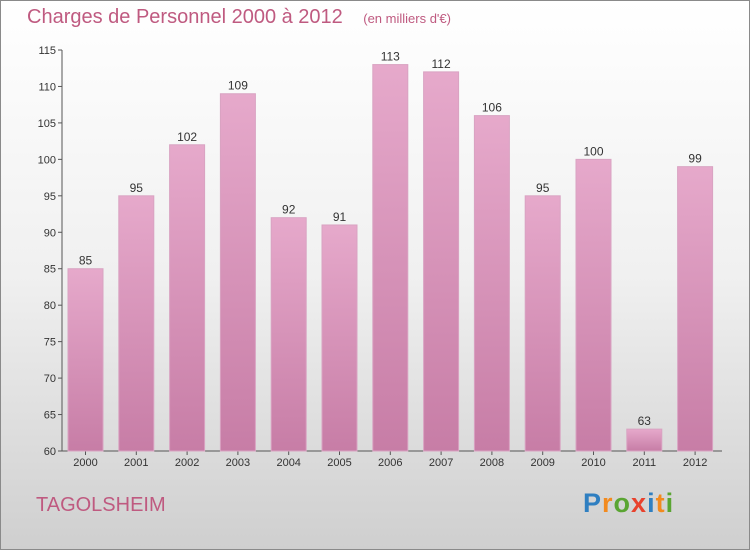 This screenshot has width=750, height=550. Describe the element at coordinates (390, 258) in the screenshot. I see `bar-2006` at that location.